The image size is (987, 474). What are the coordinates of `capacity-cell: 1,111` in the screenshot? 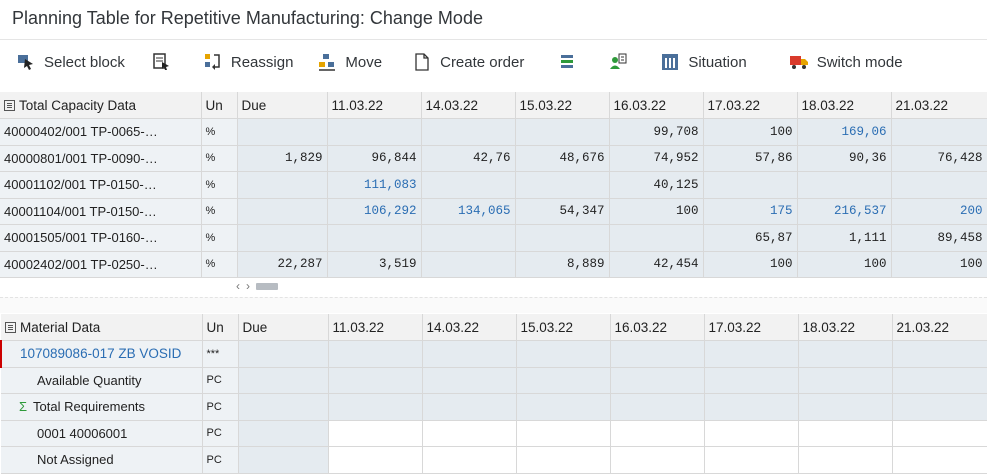 It's located at (844, 238).